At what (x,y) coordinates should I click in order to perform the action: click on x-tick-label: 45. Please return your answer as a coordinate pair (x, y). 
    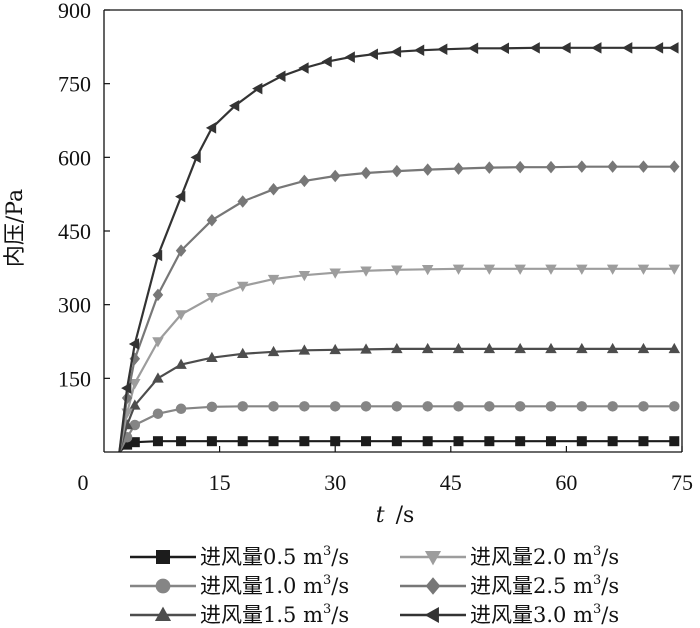
    Looking at the image, I should click on (451, 482).